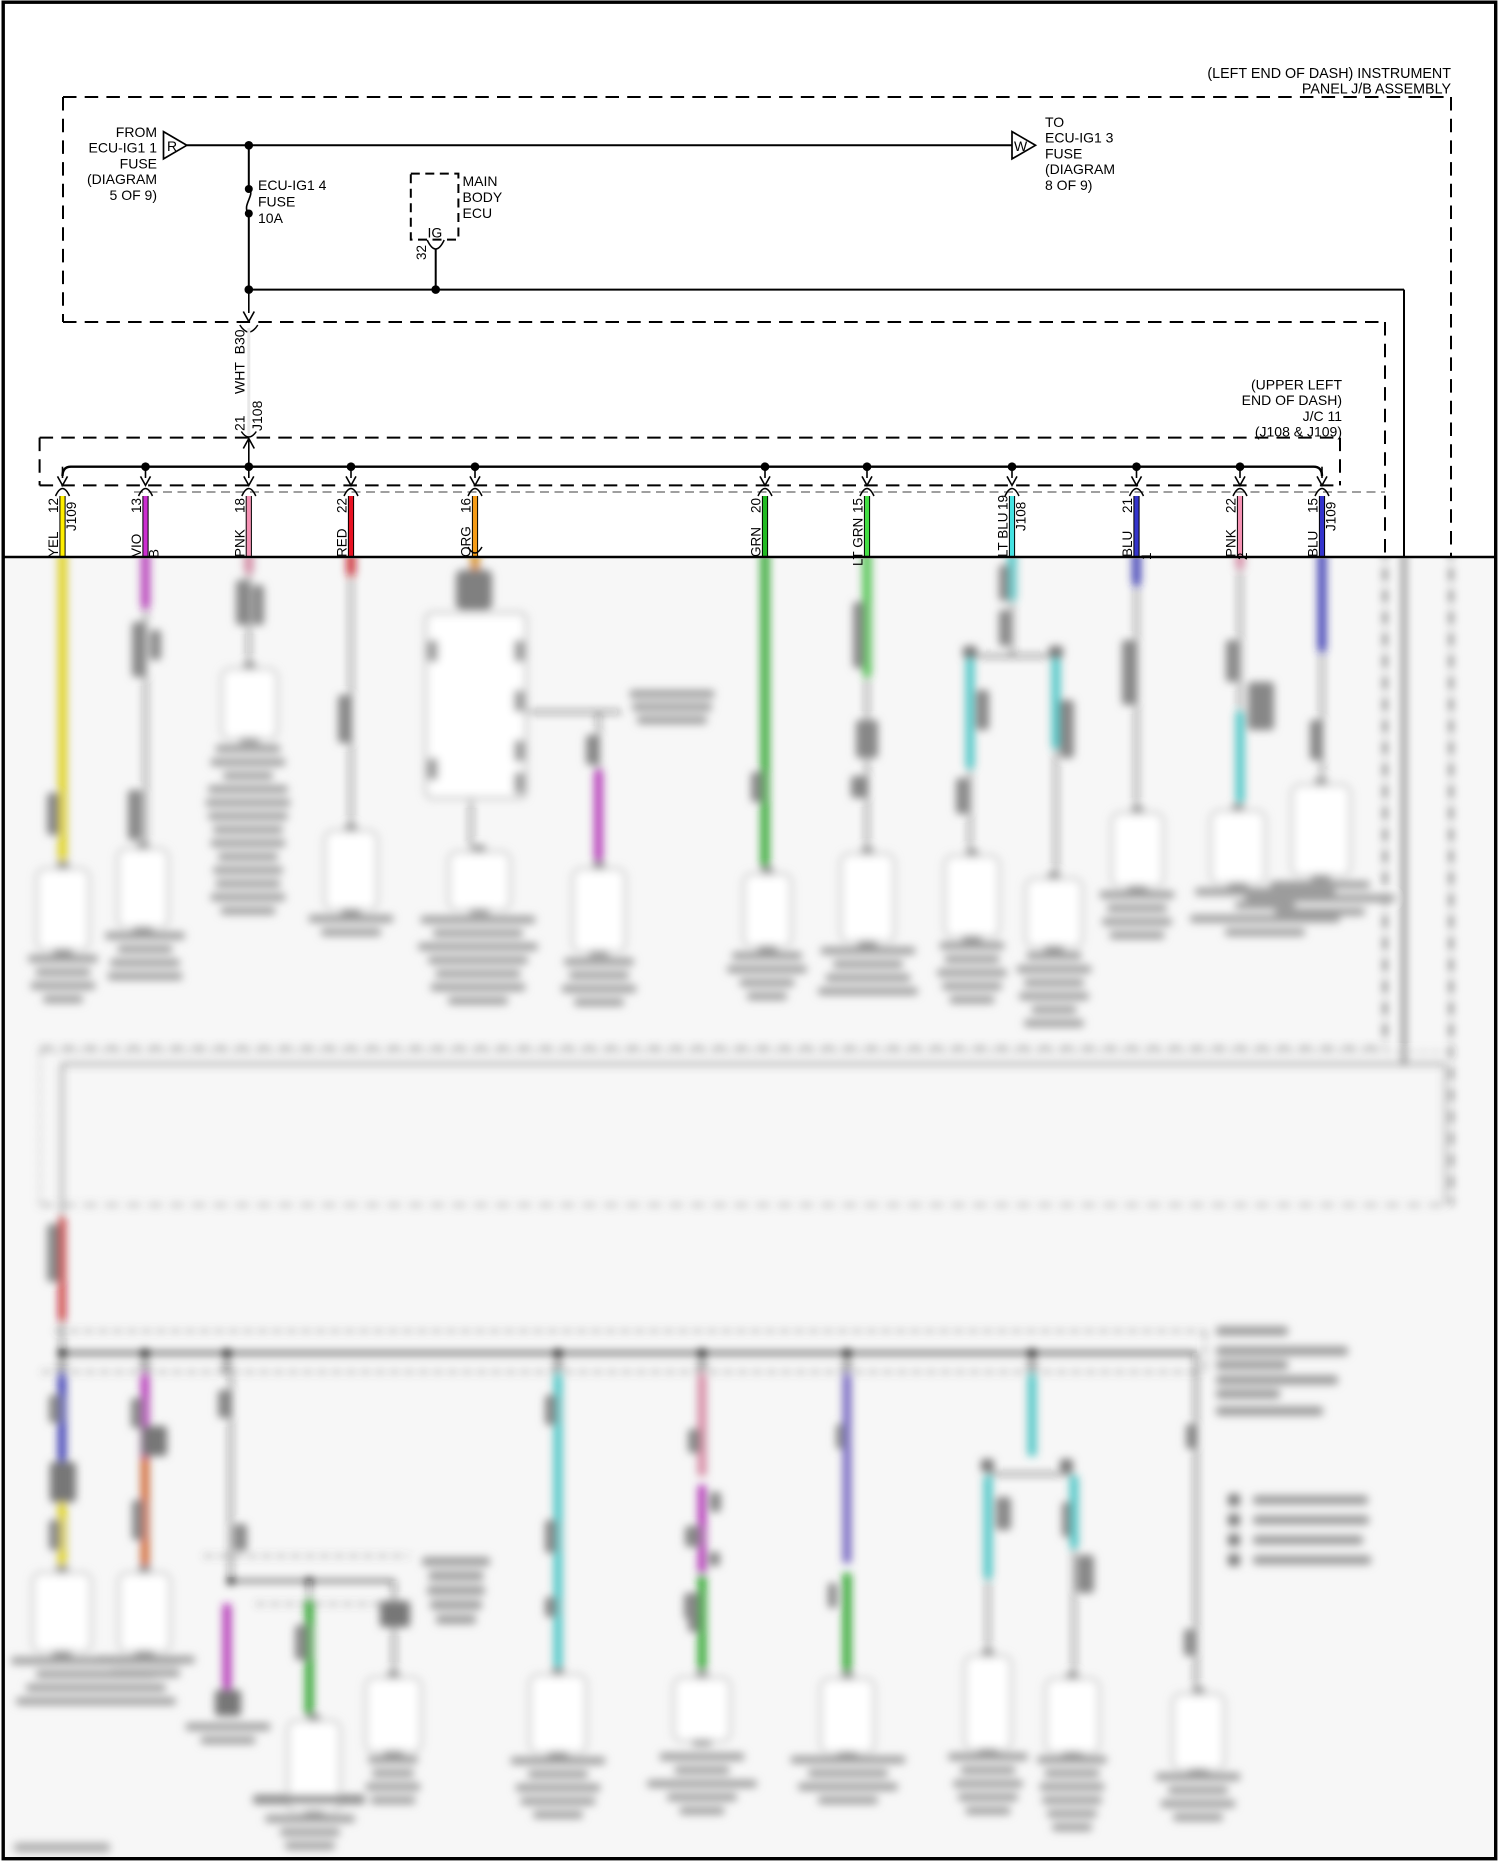 The image size is (1499, 1861). Describe the element at coordinates (172, 146) in the screenshot. I see `svg-text: R` at that location.